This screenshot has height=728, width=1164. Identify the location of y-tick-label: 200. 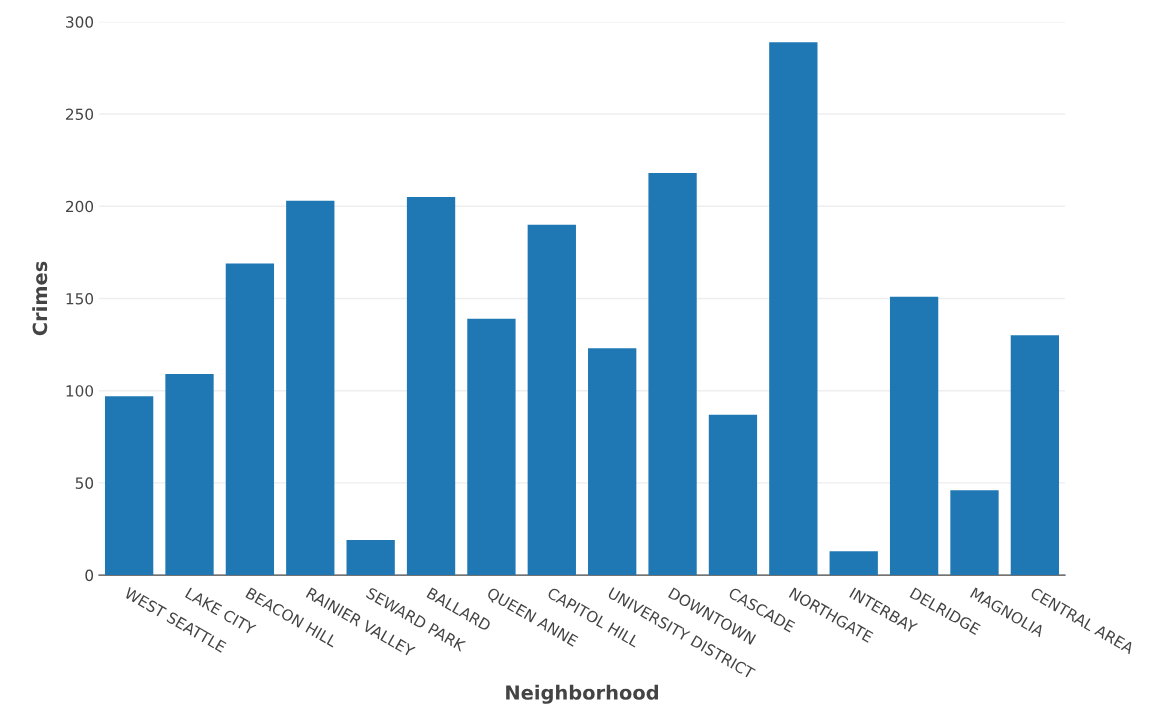
(80, 206).